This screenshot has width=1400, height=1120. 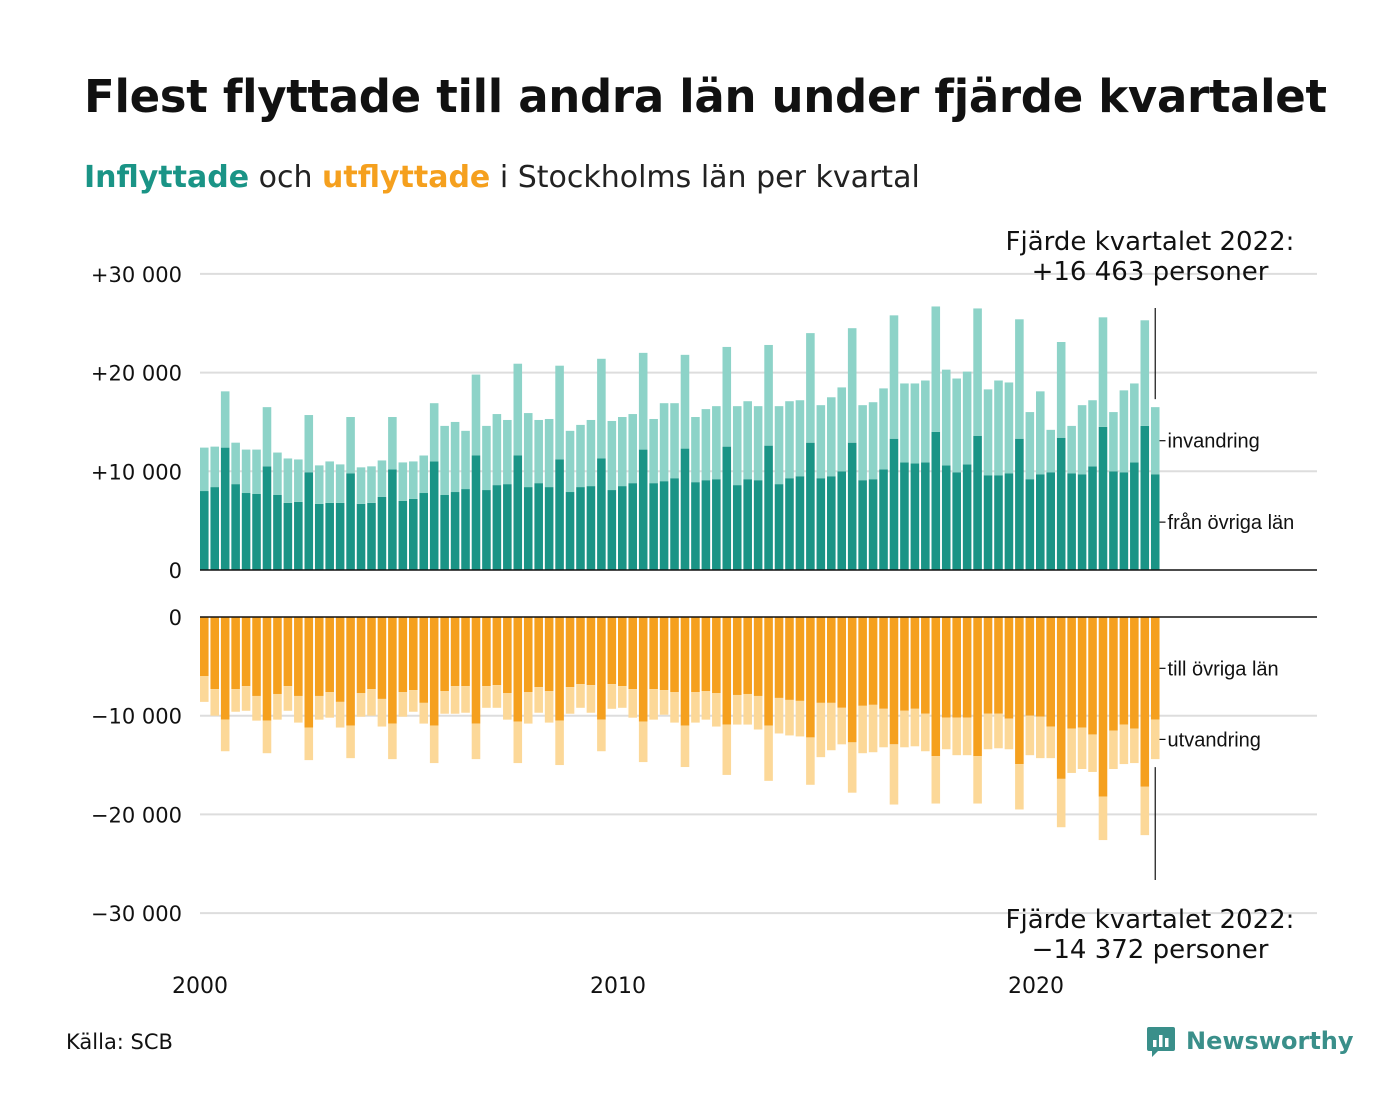 I want to click on annotation-top-line1: Fjärde kvartalet 2022:, so click(x=1150, y=242).